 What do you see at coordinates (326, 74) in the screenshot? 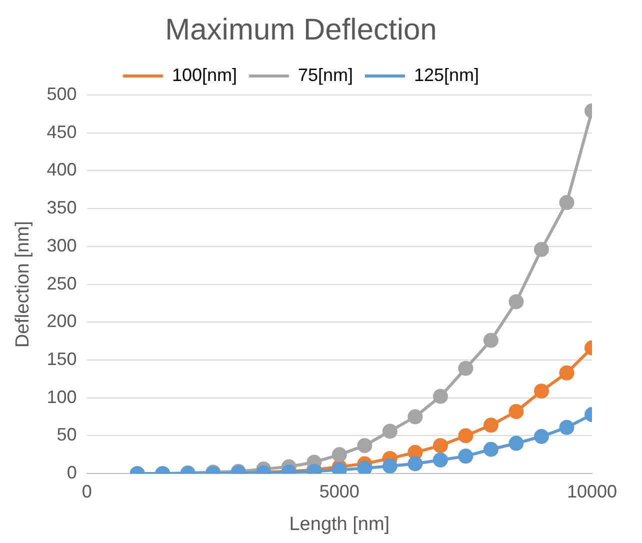
I see `legend-label: 75[nm]` at bounding box center [326, 74].